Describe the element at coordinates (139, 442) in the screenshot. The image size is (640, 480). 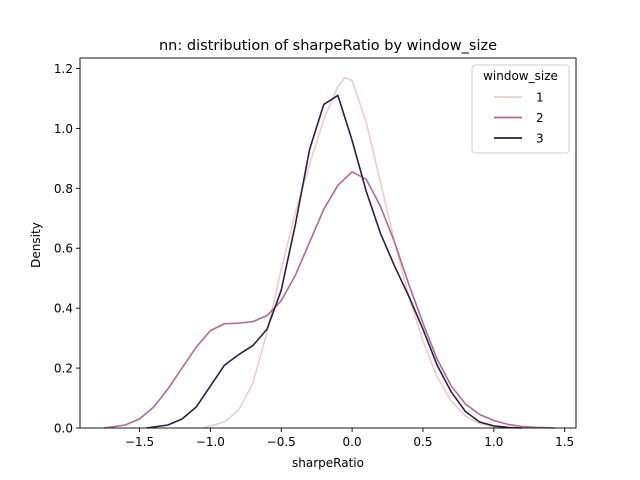
I see `x-tick-label: −1.5` at that location.